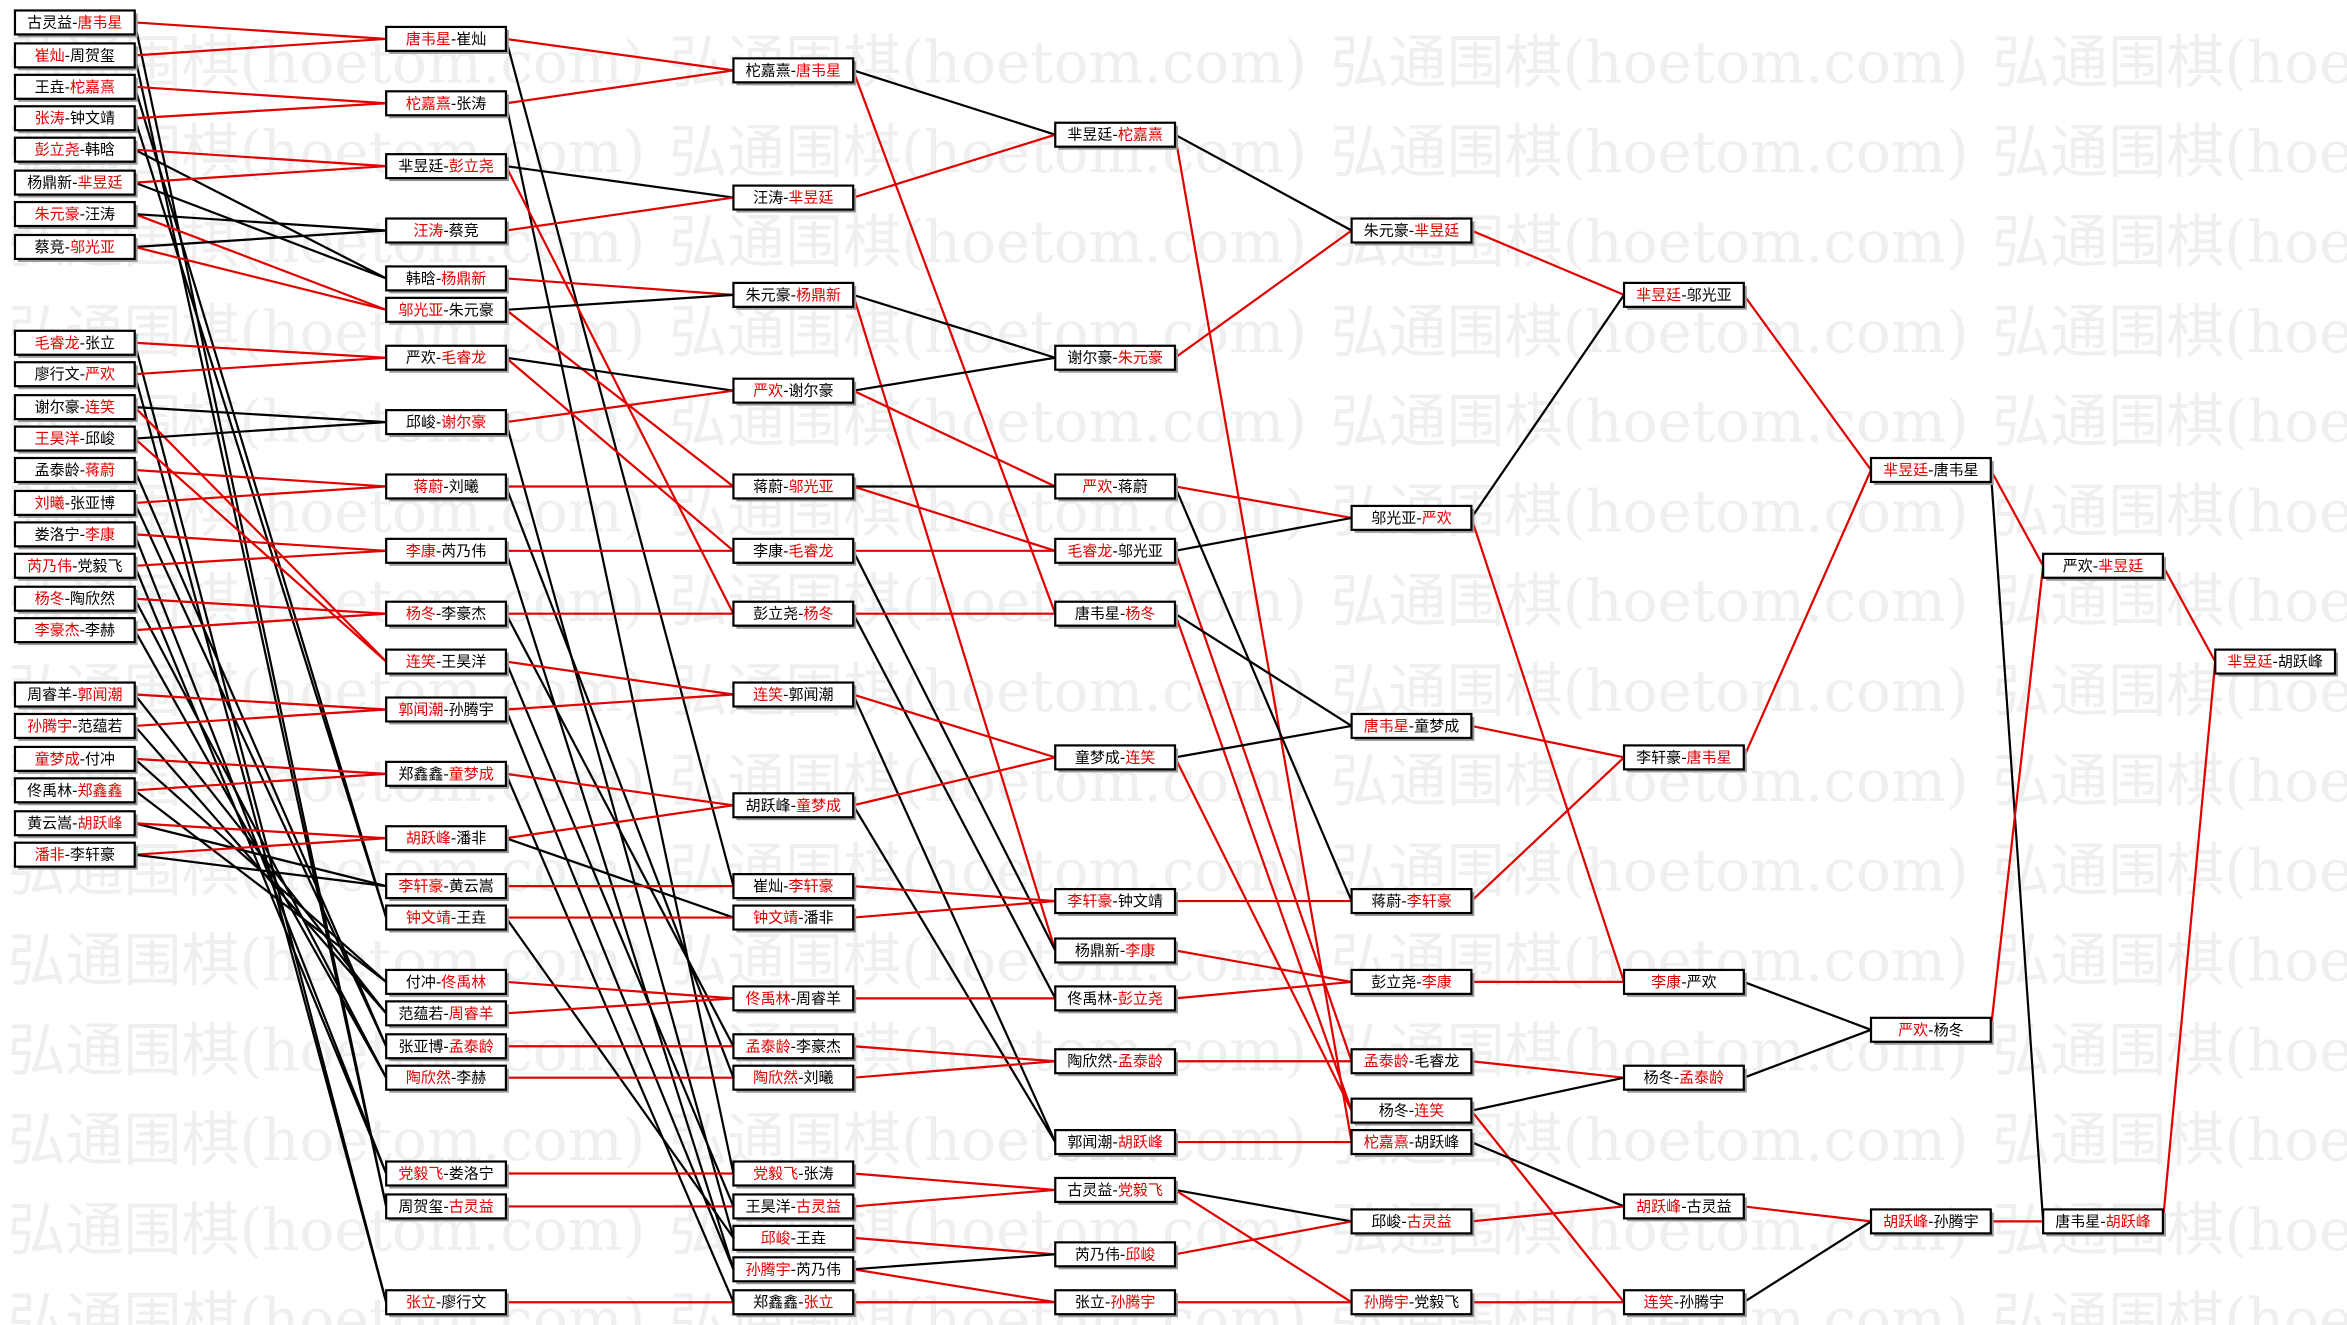  Describe the element at coordinates (463, 982) in the screenshot. I see `player-name: 佟禹林` at that location.